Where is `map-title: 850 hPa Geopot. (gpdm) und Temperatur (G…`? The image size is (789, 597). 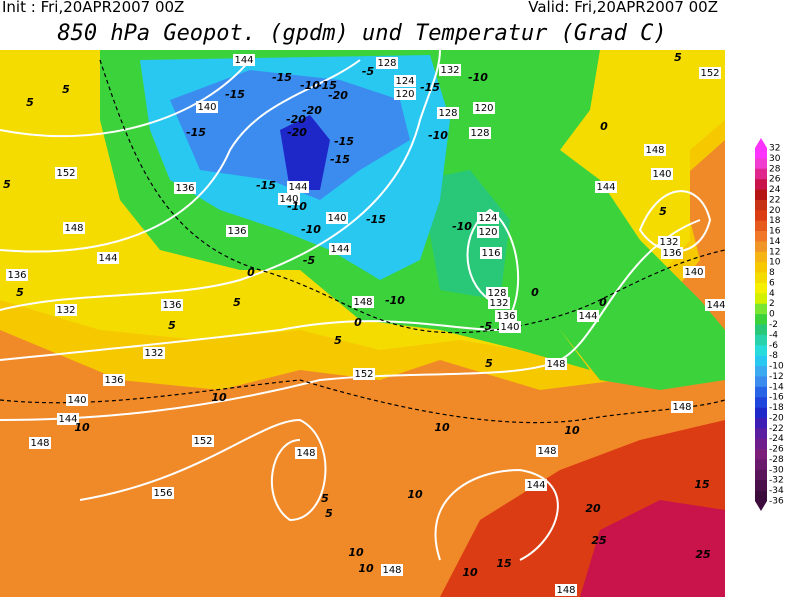
map-title: 850 hPa Geopot. (gpdm) und Temperatur (G… is located at coordinates (361, 33).